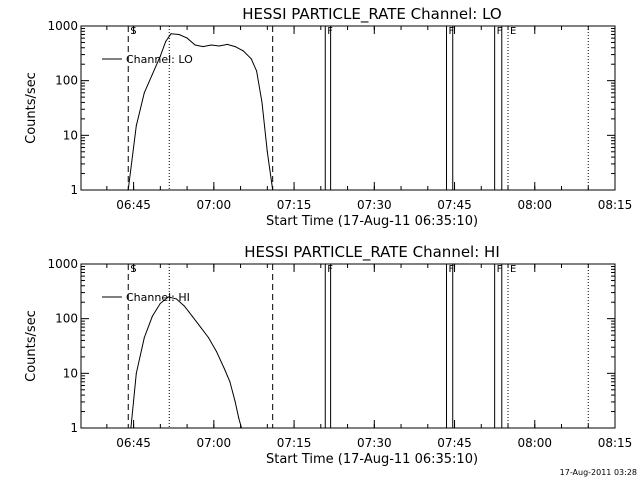 The height and width of the screenshot is (480, 640). Describe the element at coordinates (372, 252) in the screenshot. I see `chart-title: HESSI PARTICLE_RATE Channel: HI` at that location.